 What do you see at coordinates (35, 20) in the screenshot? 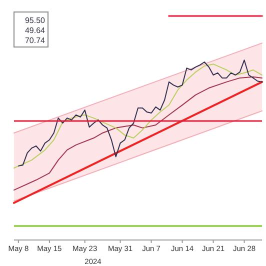
I see `annotation: 95.50` at bounding box center [35, 20].